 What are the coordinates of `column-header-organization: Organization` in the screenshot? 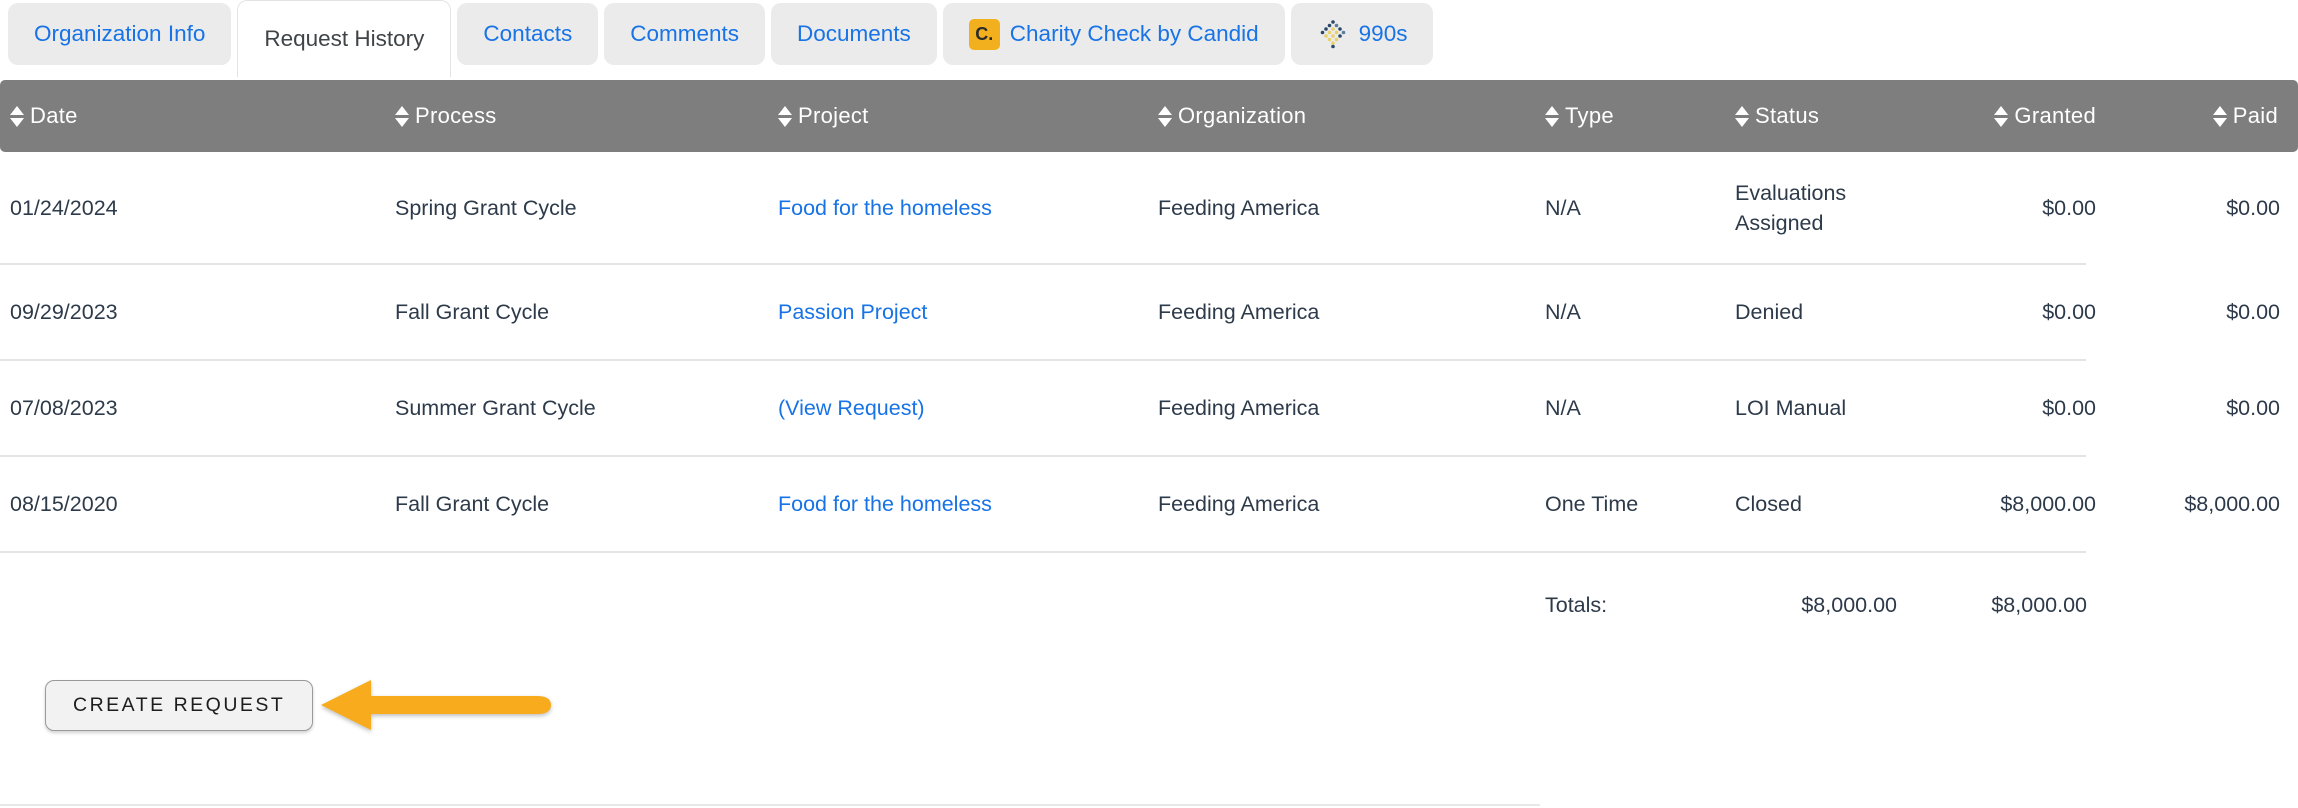 It's located at (1351, 116).